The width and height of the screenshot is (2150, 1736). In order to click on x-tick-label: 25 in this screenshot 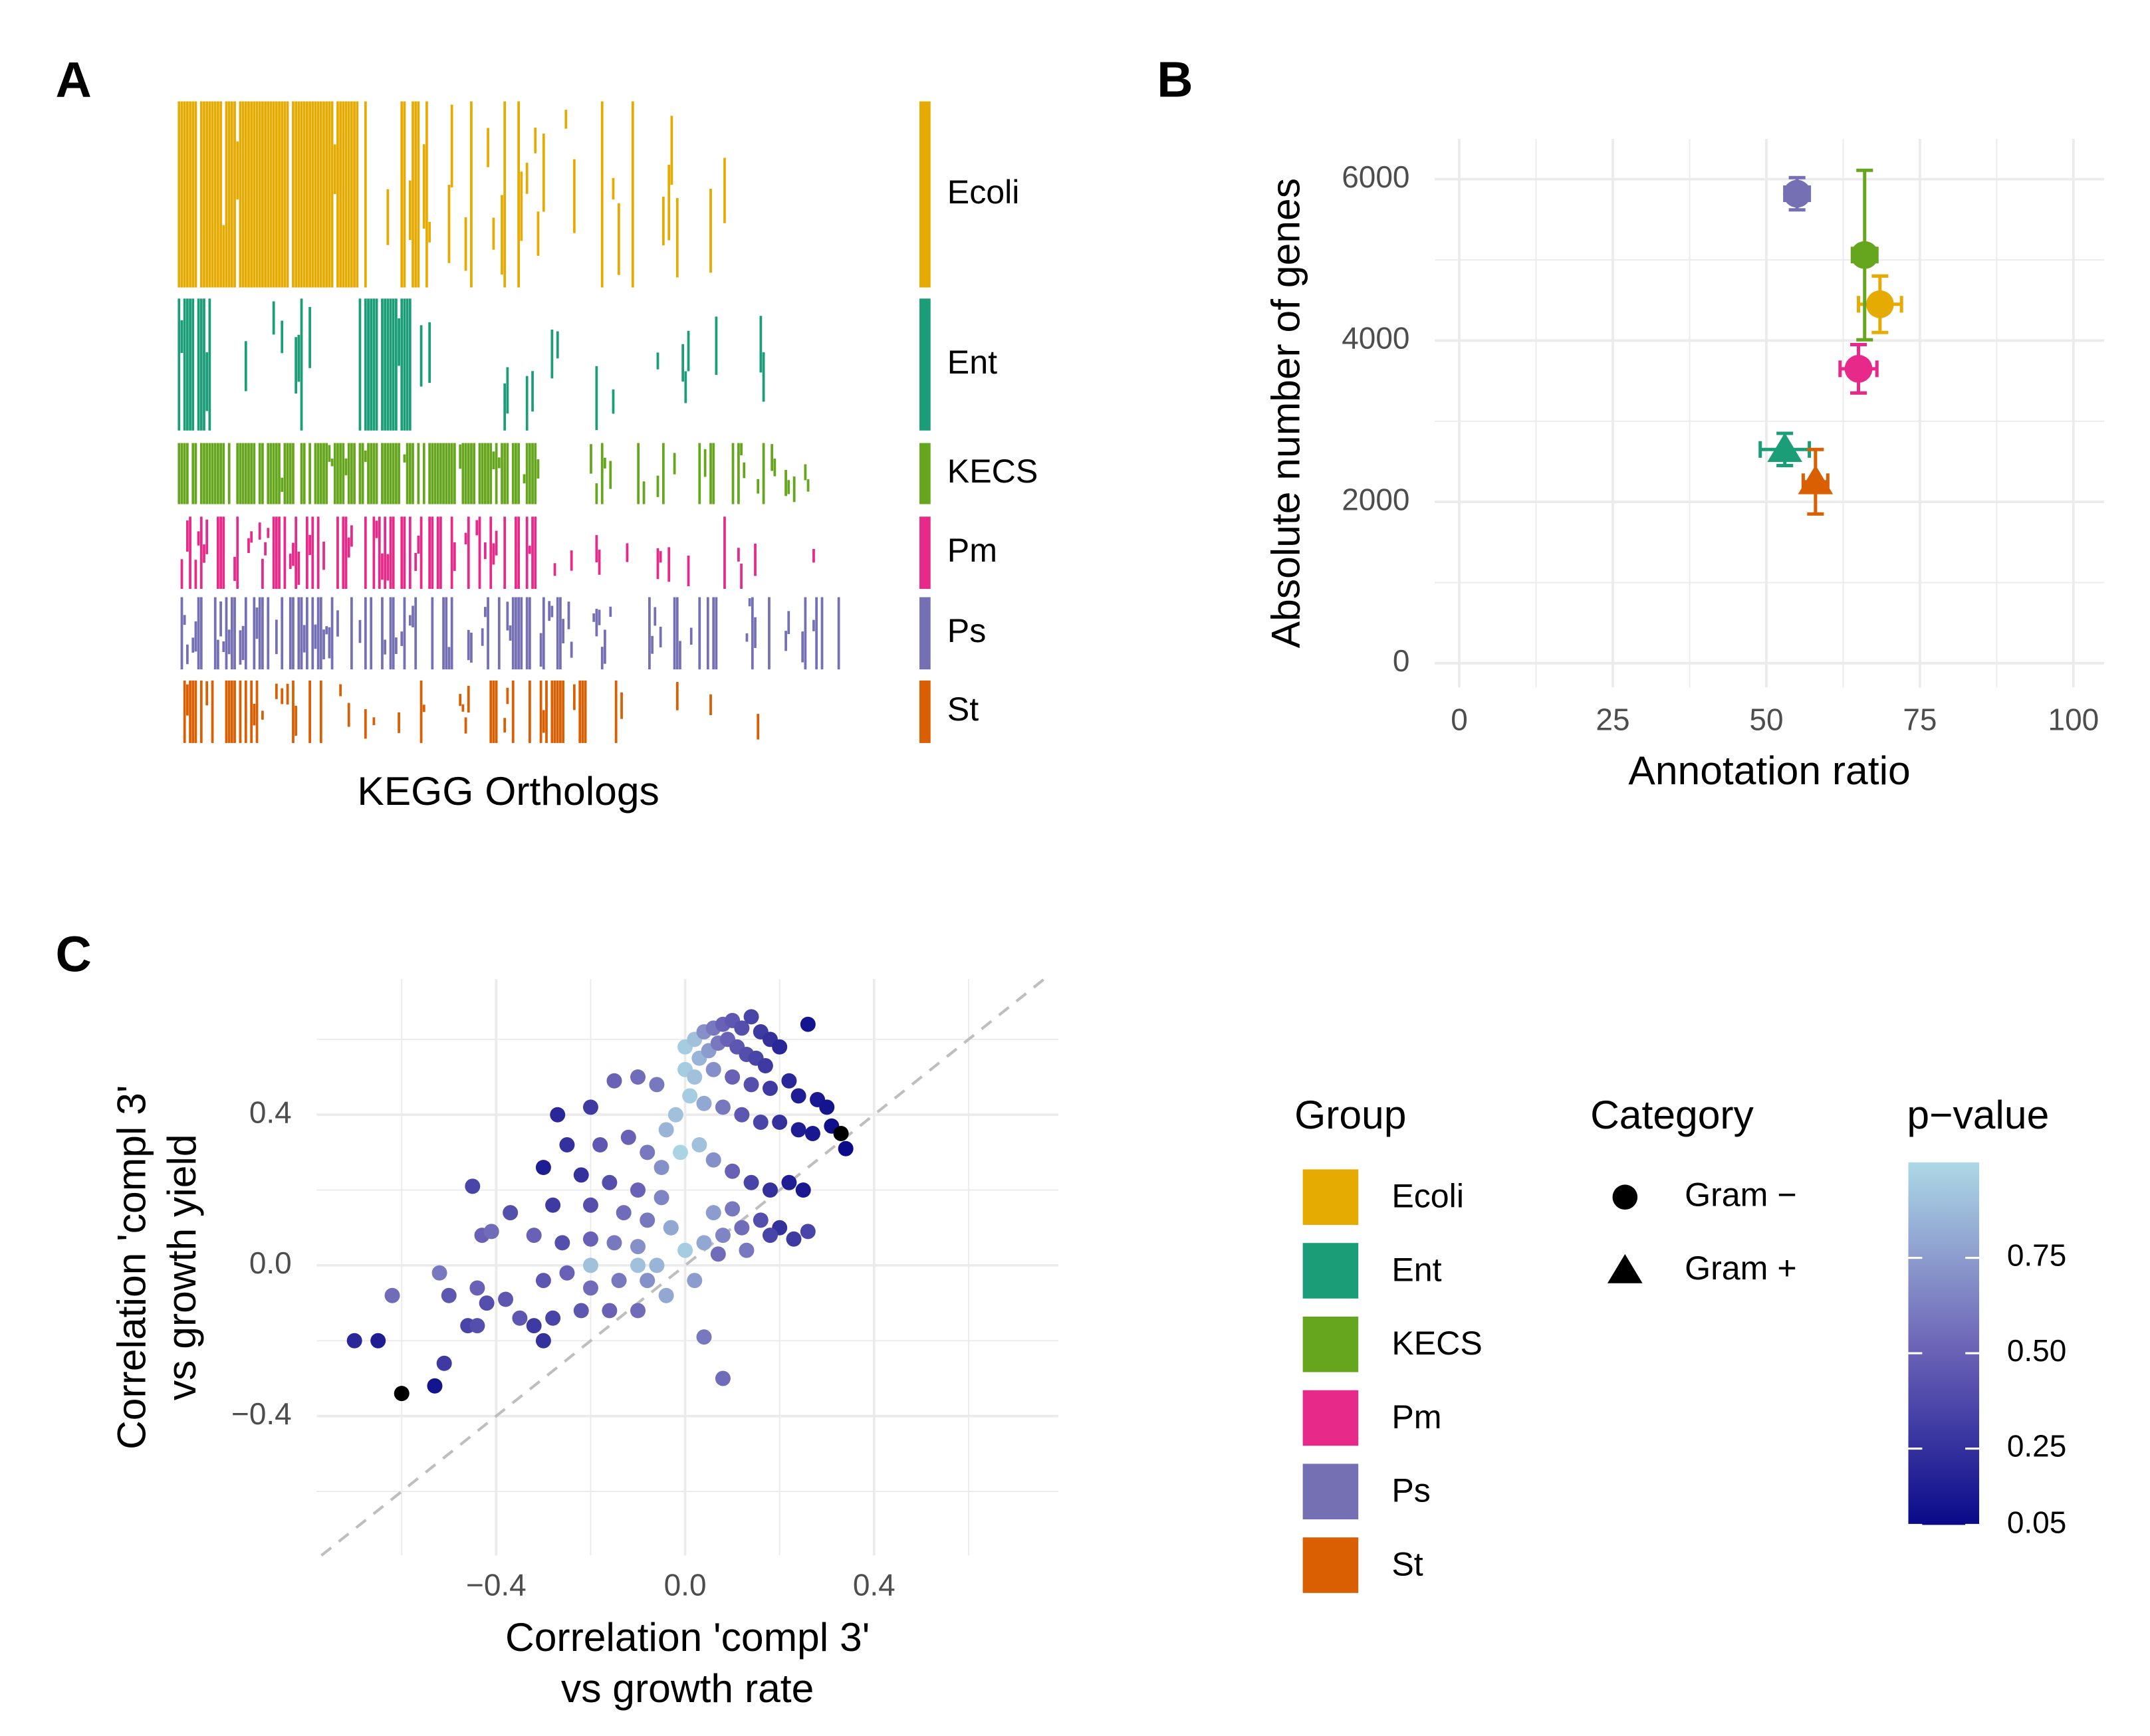, I will do `click(1612, 720)`.